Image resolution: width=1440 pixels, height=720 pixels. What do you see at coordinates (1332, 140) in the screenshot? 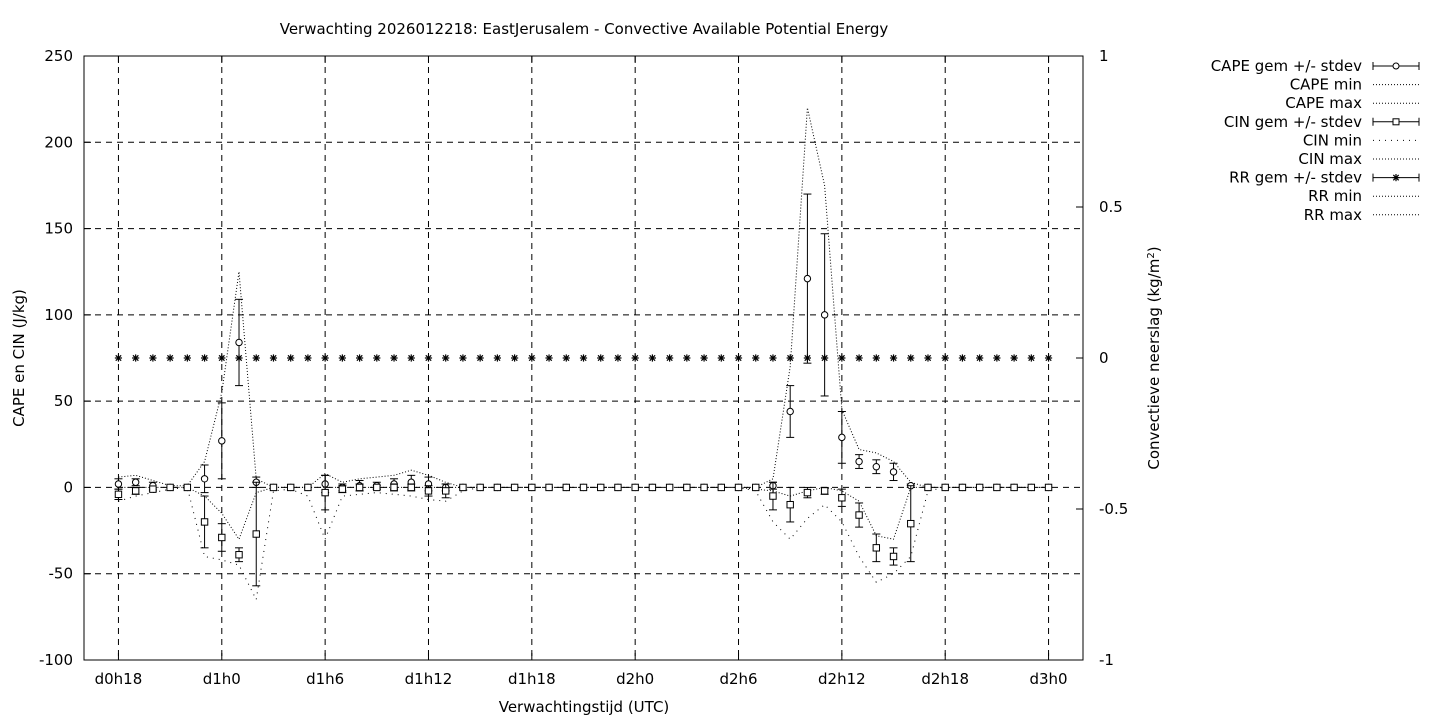
I see `legend-label: CIN min` at bounding box center [1332, 140].